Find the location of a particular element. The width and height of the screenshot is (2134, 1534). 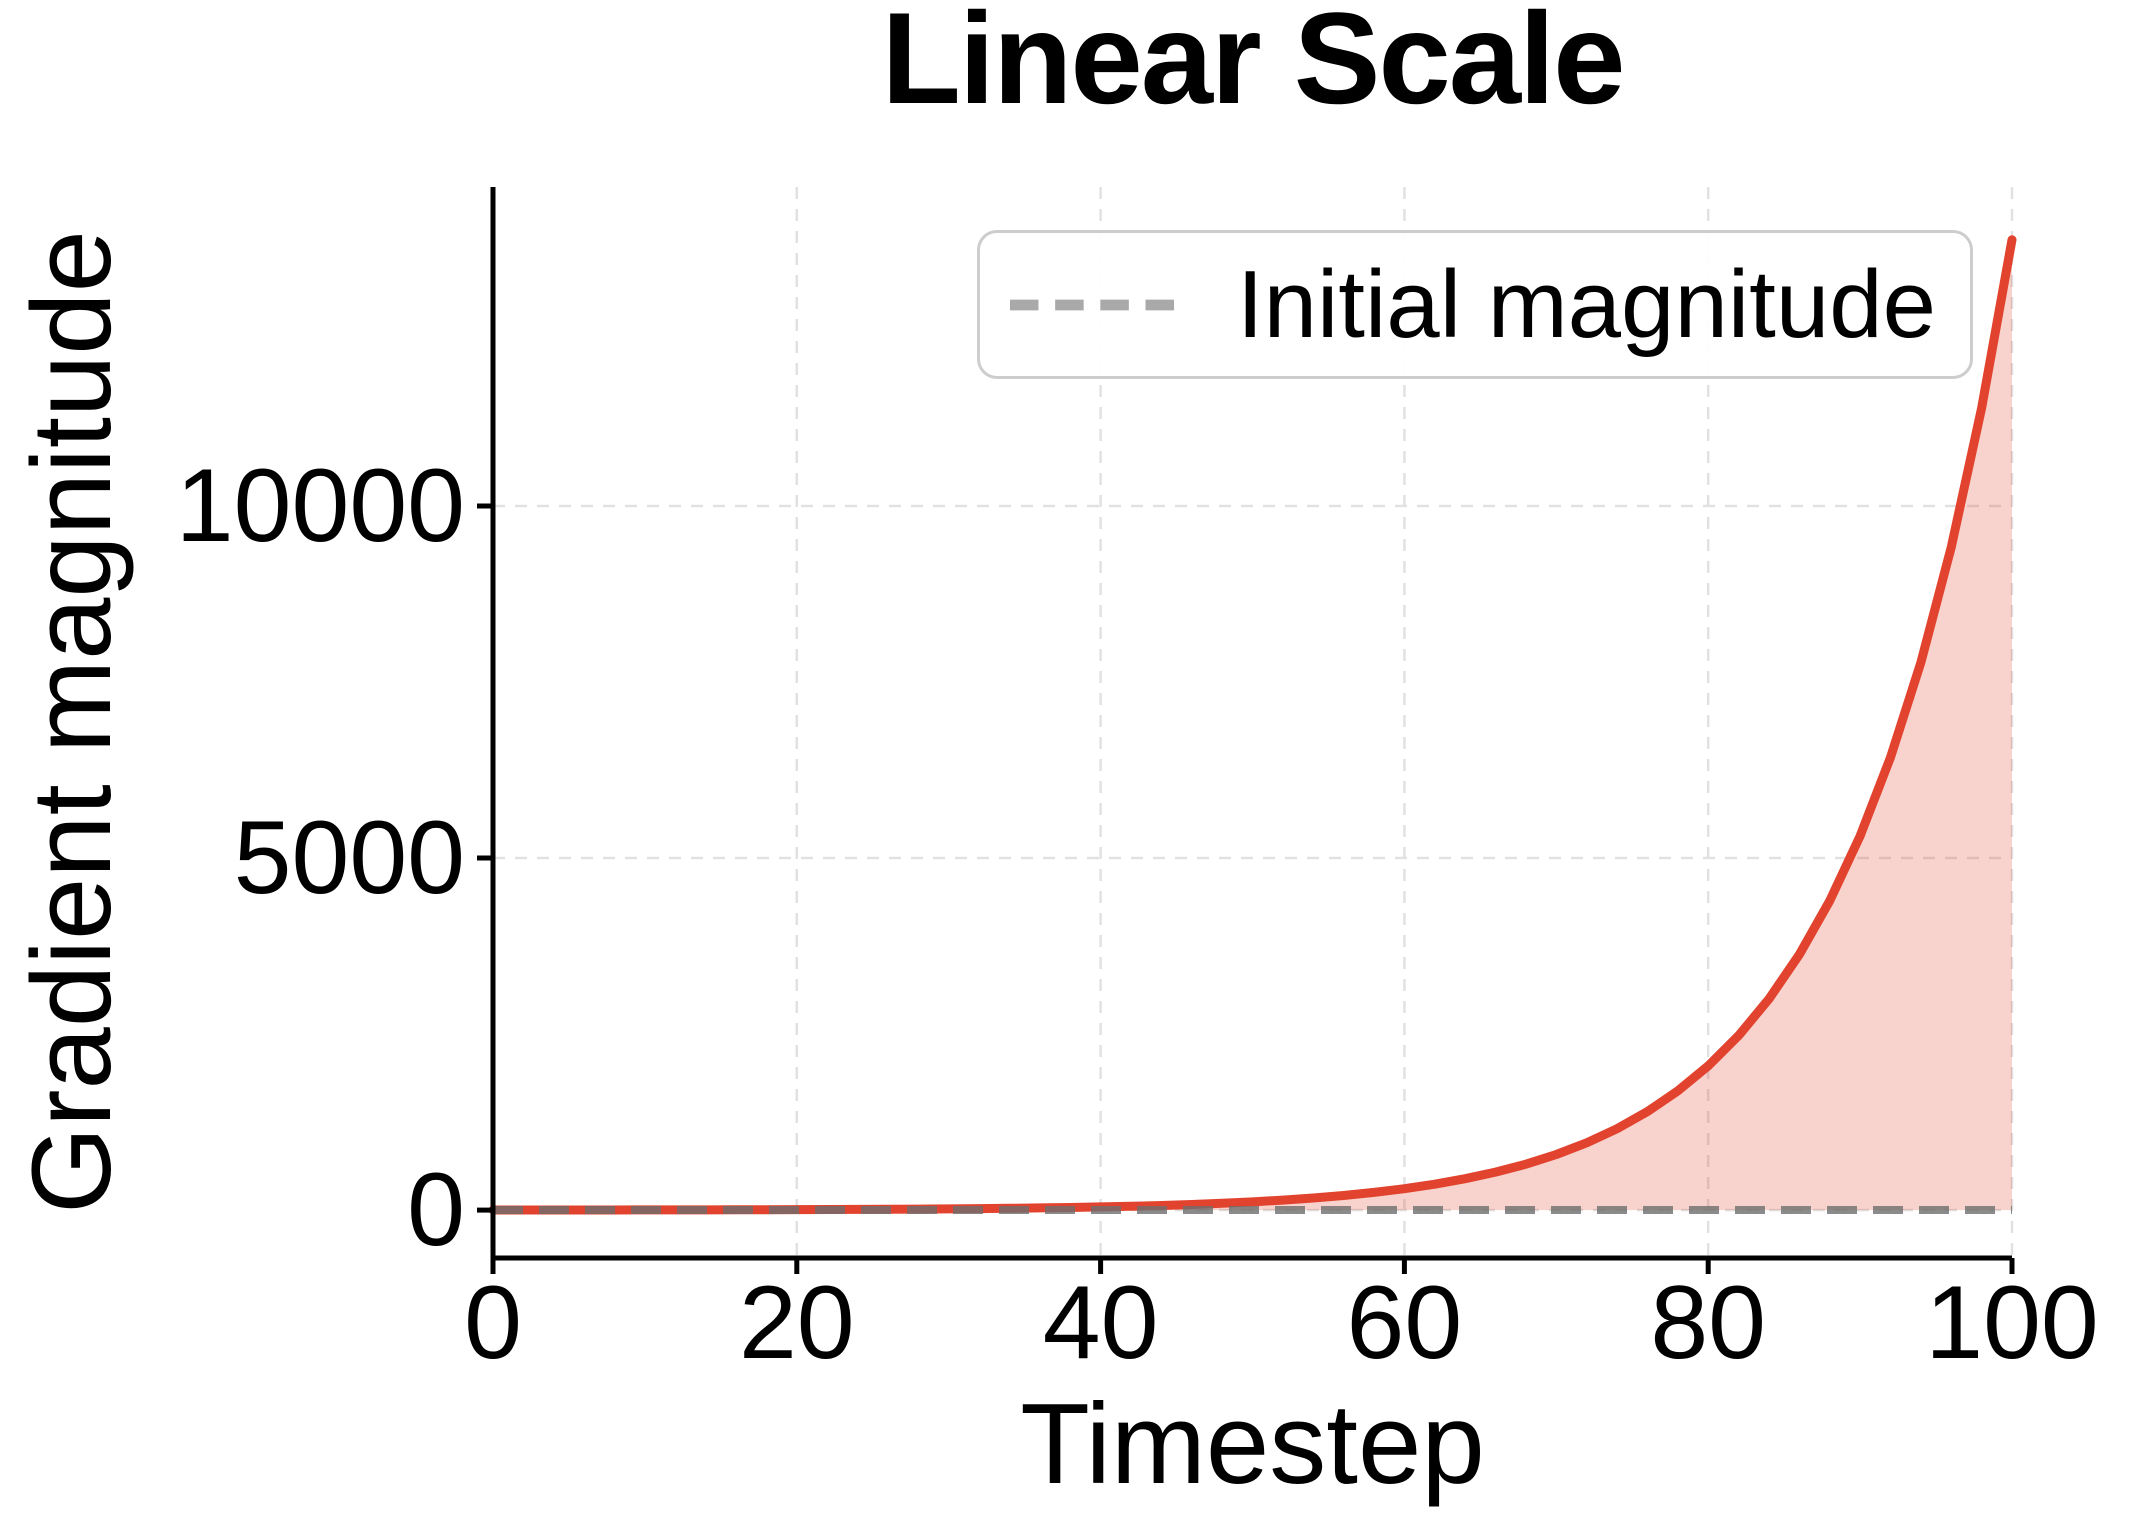

legend-label: Initial magnitude is located at coordinates (1586, 304).